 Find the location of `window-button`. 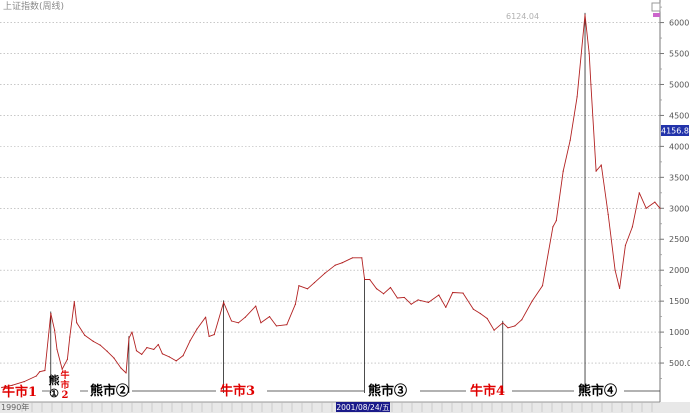

window-button is located at coordinates (656, 7).